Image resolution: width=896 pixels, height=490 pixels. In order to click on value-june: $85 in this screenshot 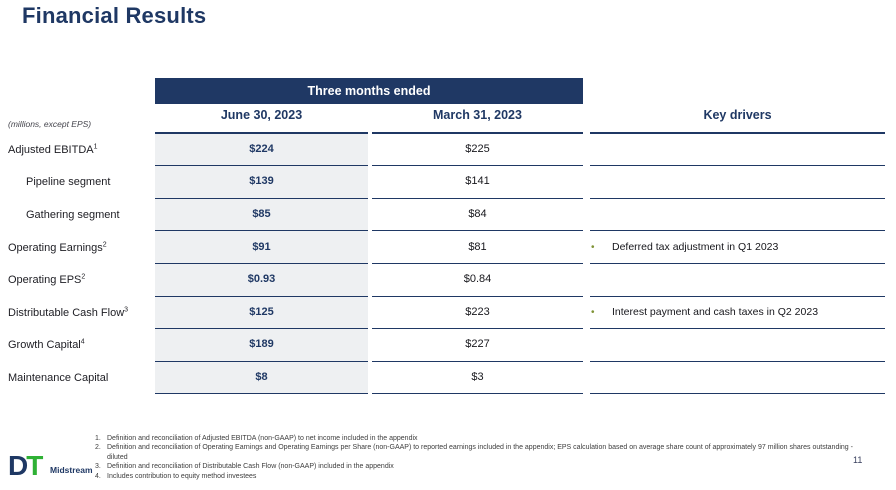, I will do `click(261, 215)`.